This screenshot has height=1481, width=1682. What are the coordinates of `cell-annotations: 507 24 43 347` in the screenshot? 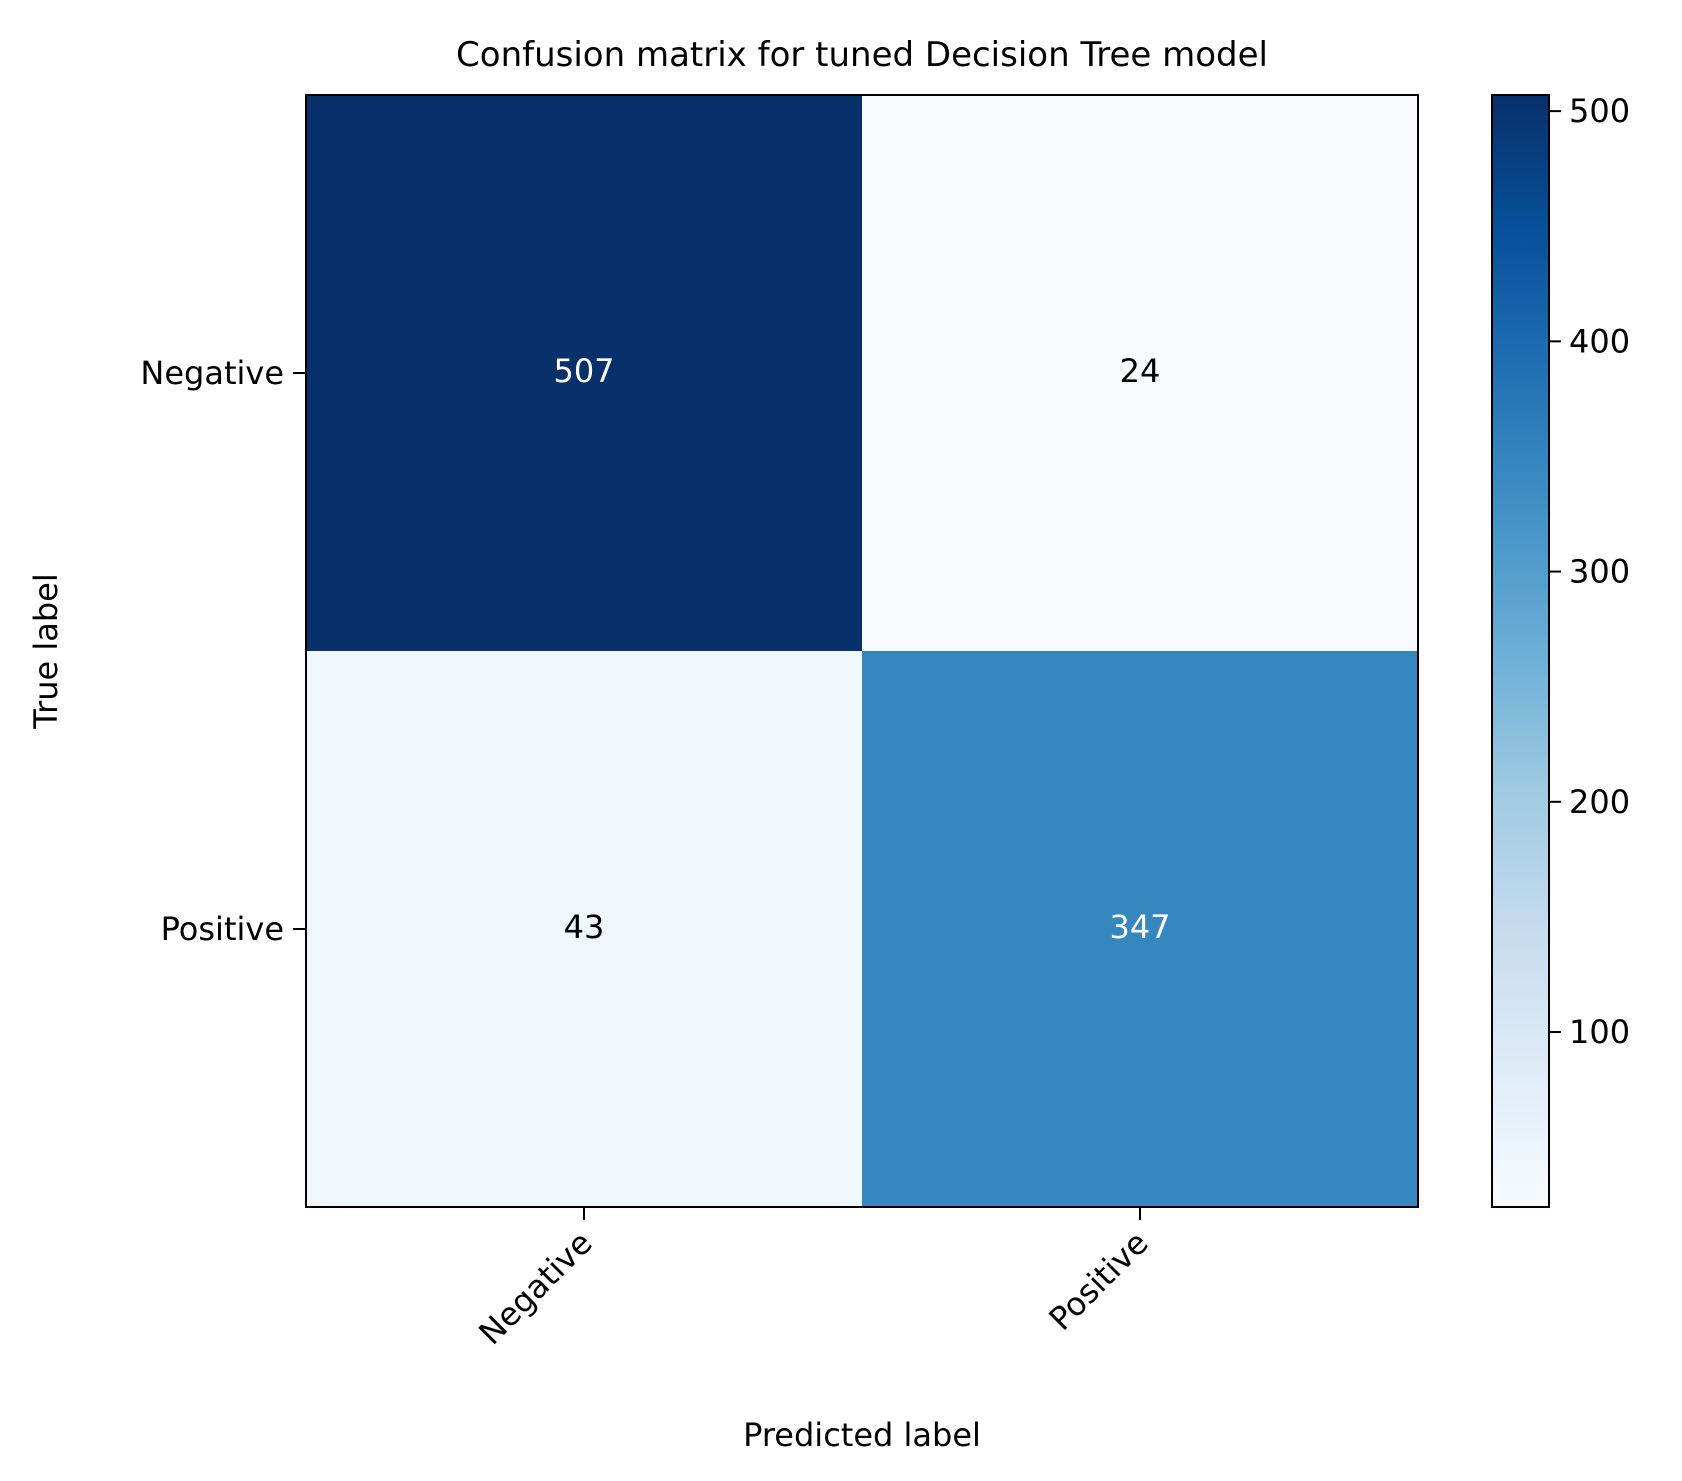 It's located at (861, 649).